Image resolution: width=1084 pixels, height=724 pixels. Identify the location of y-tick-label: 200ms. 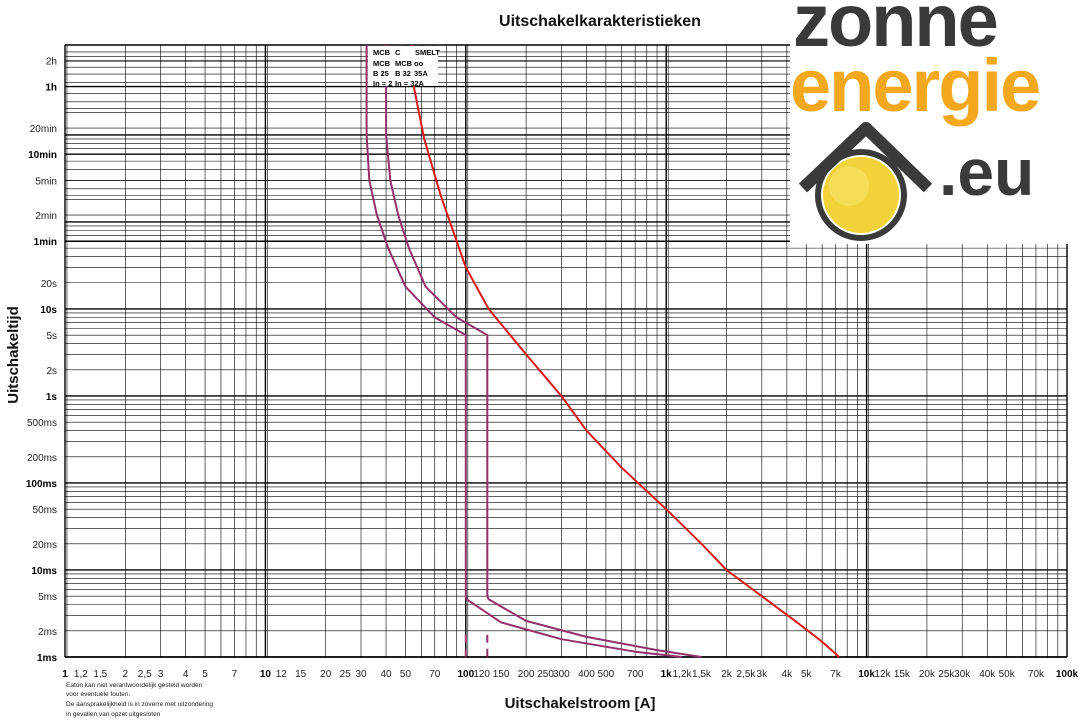
(42, 458).